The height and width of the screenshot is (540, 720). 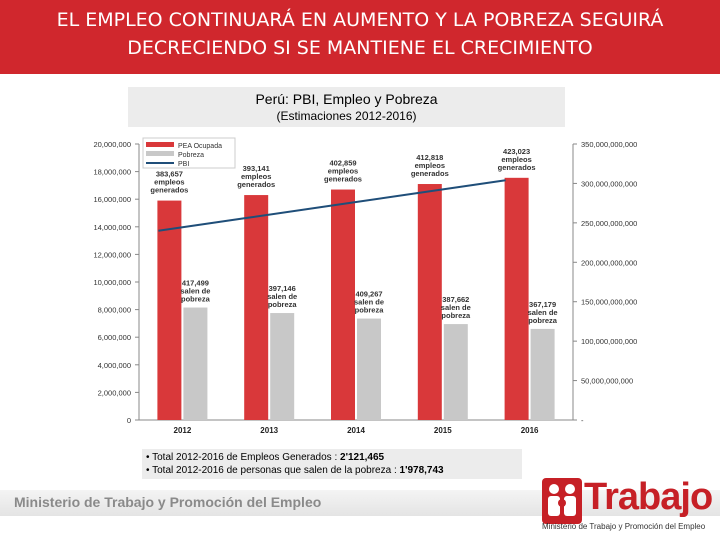 What do you see at coordinates (429, 157) in the screenshot?
I see `employment-data-label: 412,818` at bounding box center [429, 157].